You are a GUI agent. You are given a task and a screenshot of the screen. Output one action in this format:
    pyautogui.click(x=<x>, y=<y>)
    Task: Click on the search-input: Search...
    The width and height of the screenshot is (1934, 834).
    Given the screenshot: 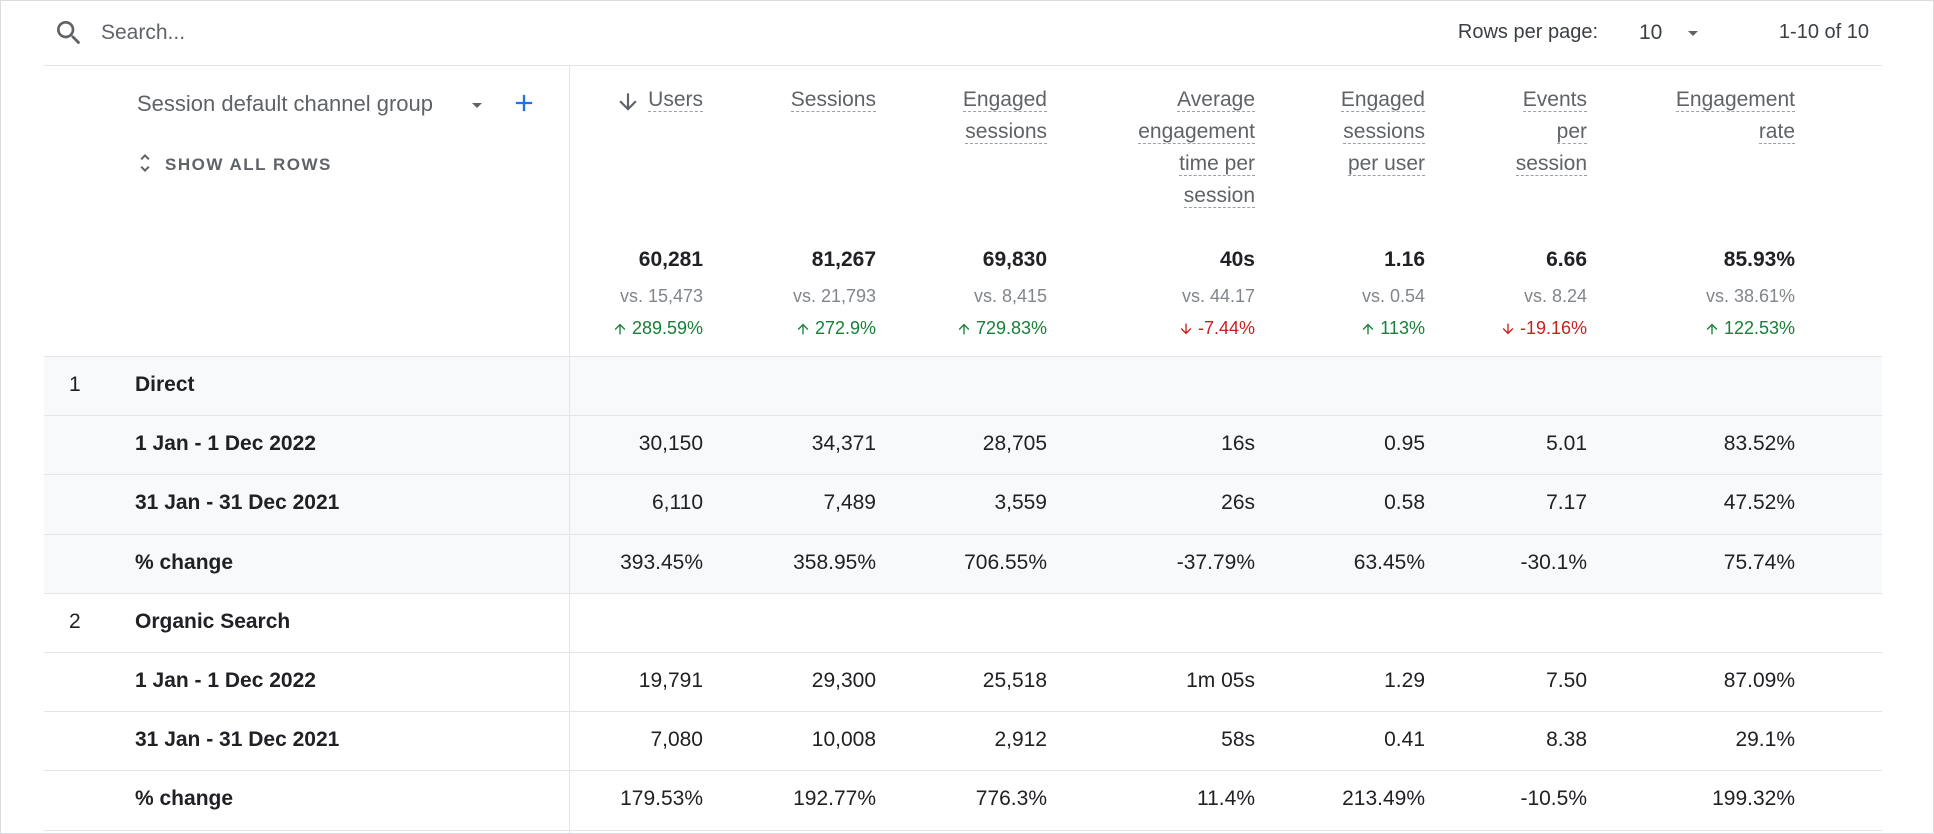 What is the action you would take?
    pyautogui.click(x=143, y=32)
    